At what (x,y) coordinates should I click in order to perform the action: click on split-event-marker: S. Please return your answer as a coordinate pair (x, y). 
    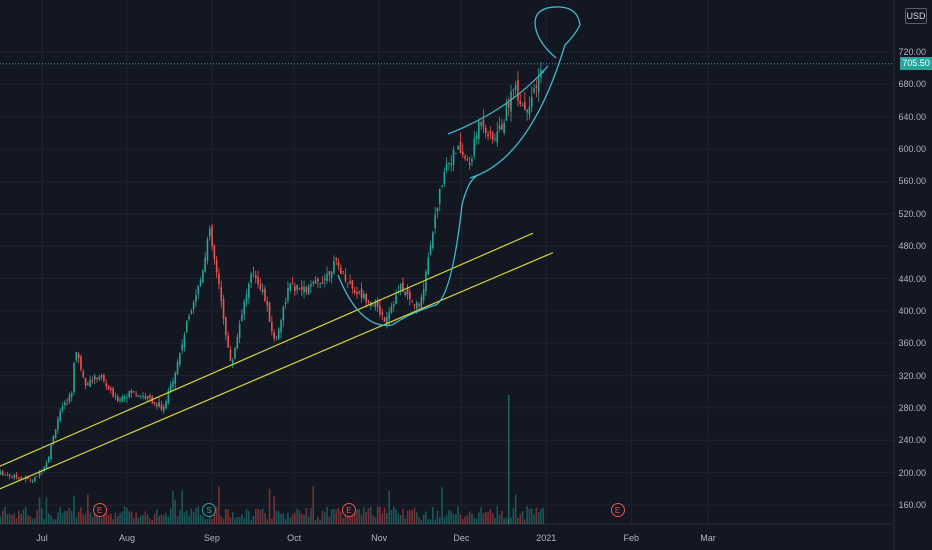
    Looking at the image, I should click on (209, 510).